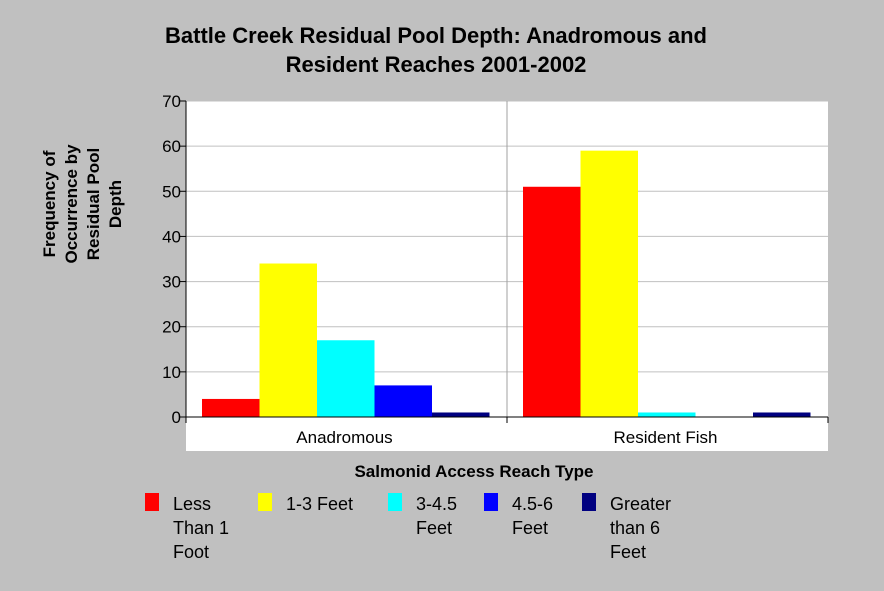 The height and width of the screenshot is (591, 884). I want to click on legend-item: Greater than 6 Feet, so click(626, 527).